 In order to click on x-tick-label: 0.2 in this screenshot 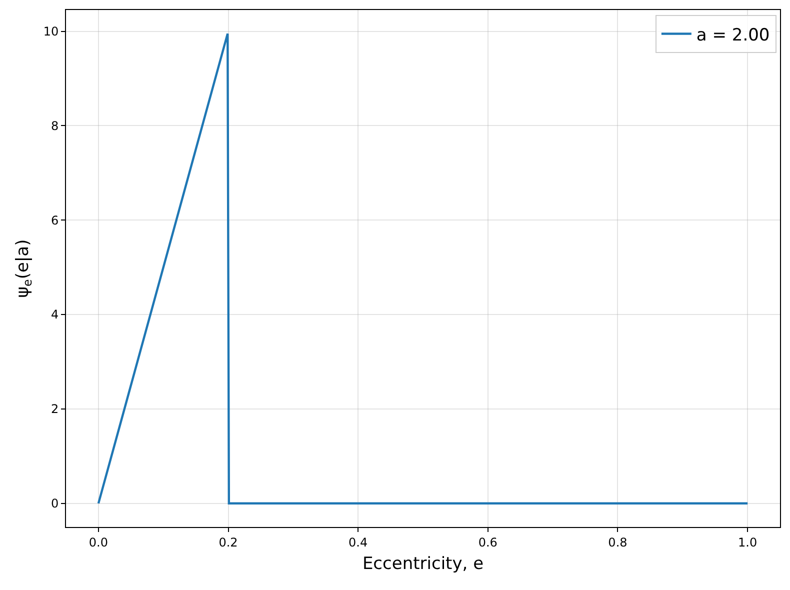, I will do `click(228, 542)`.